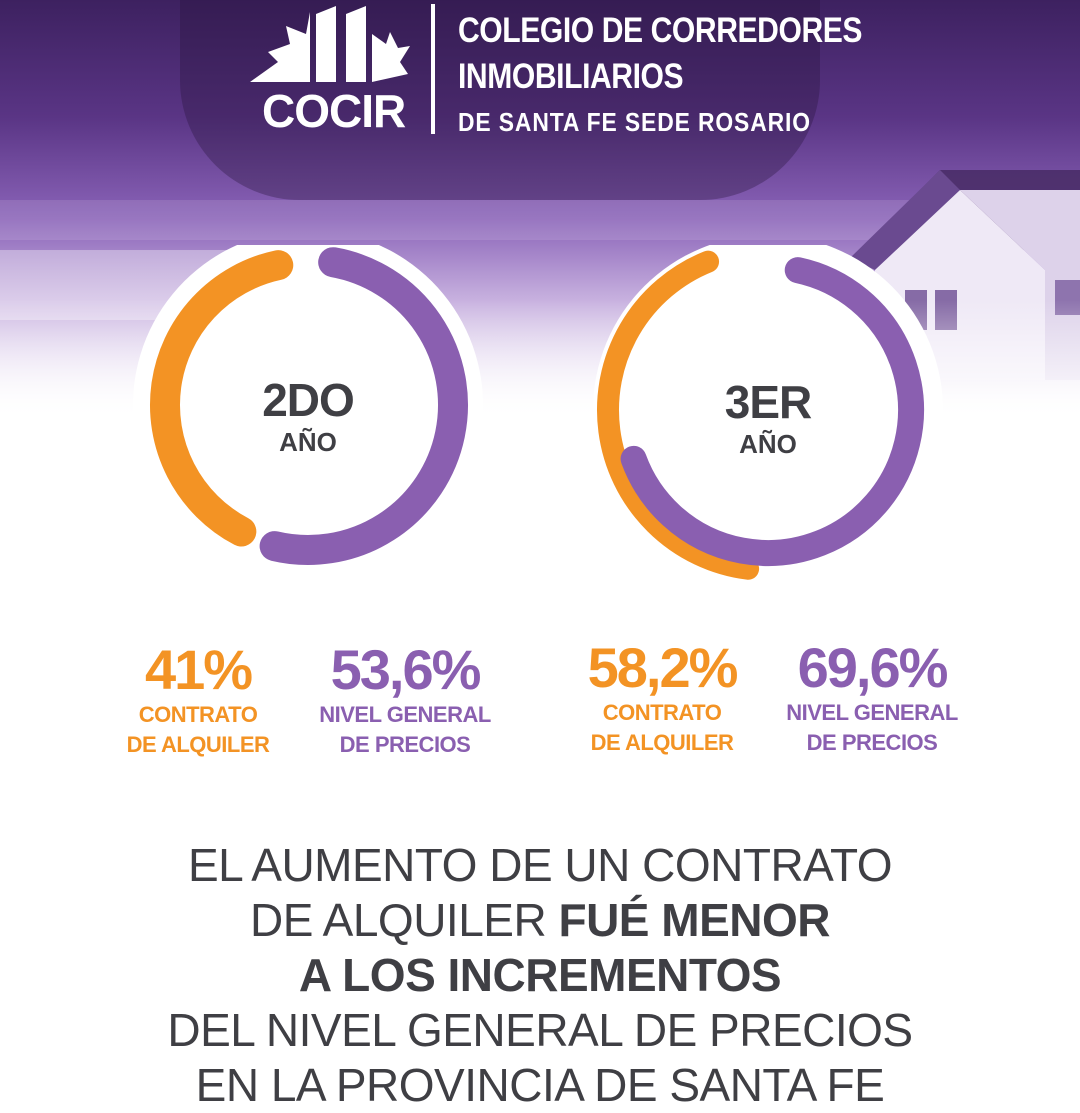 This screenshot has height=1113, width=1080. I want to click on stat-3er-rent: 58,2% CONTRATO DE ALQUILER, so click(662, 698).